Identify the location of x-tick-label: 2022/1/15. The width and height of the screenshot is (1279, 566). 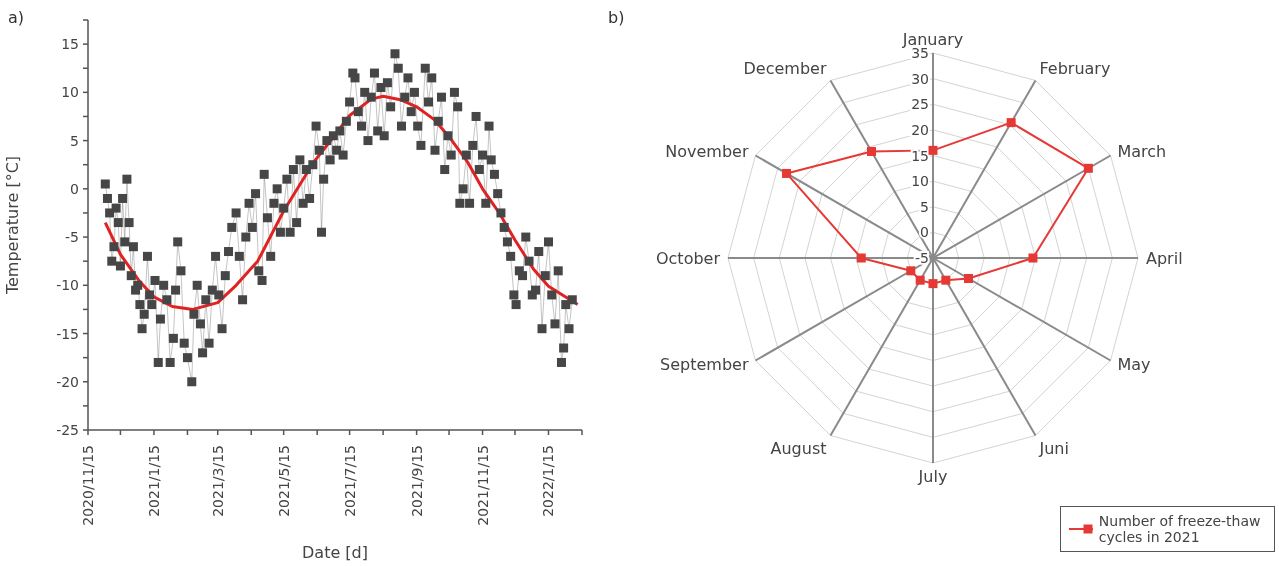
(548, 481).